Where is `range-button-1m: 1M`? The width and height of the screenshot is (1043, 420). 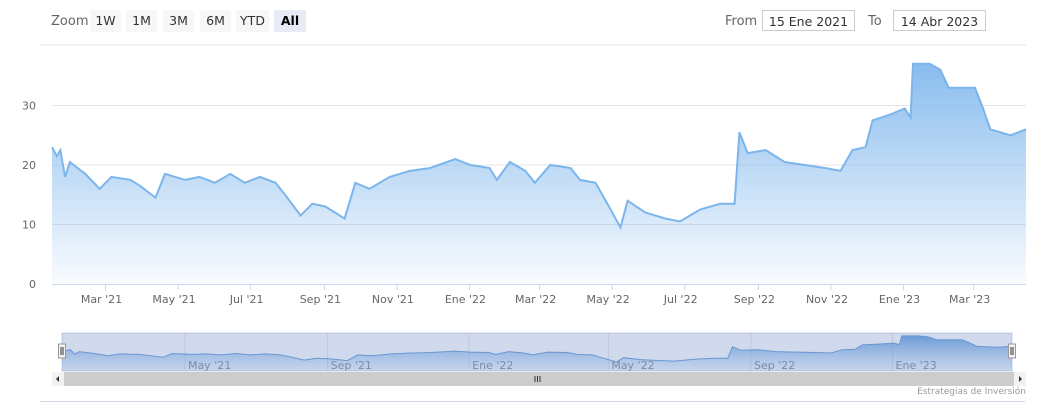 range-button-1m: 1M is located at coordinates (141, 21).